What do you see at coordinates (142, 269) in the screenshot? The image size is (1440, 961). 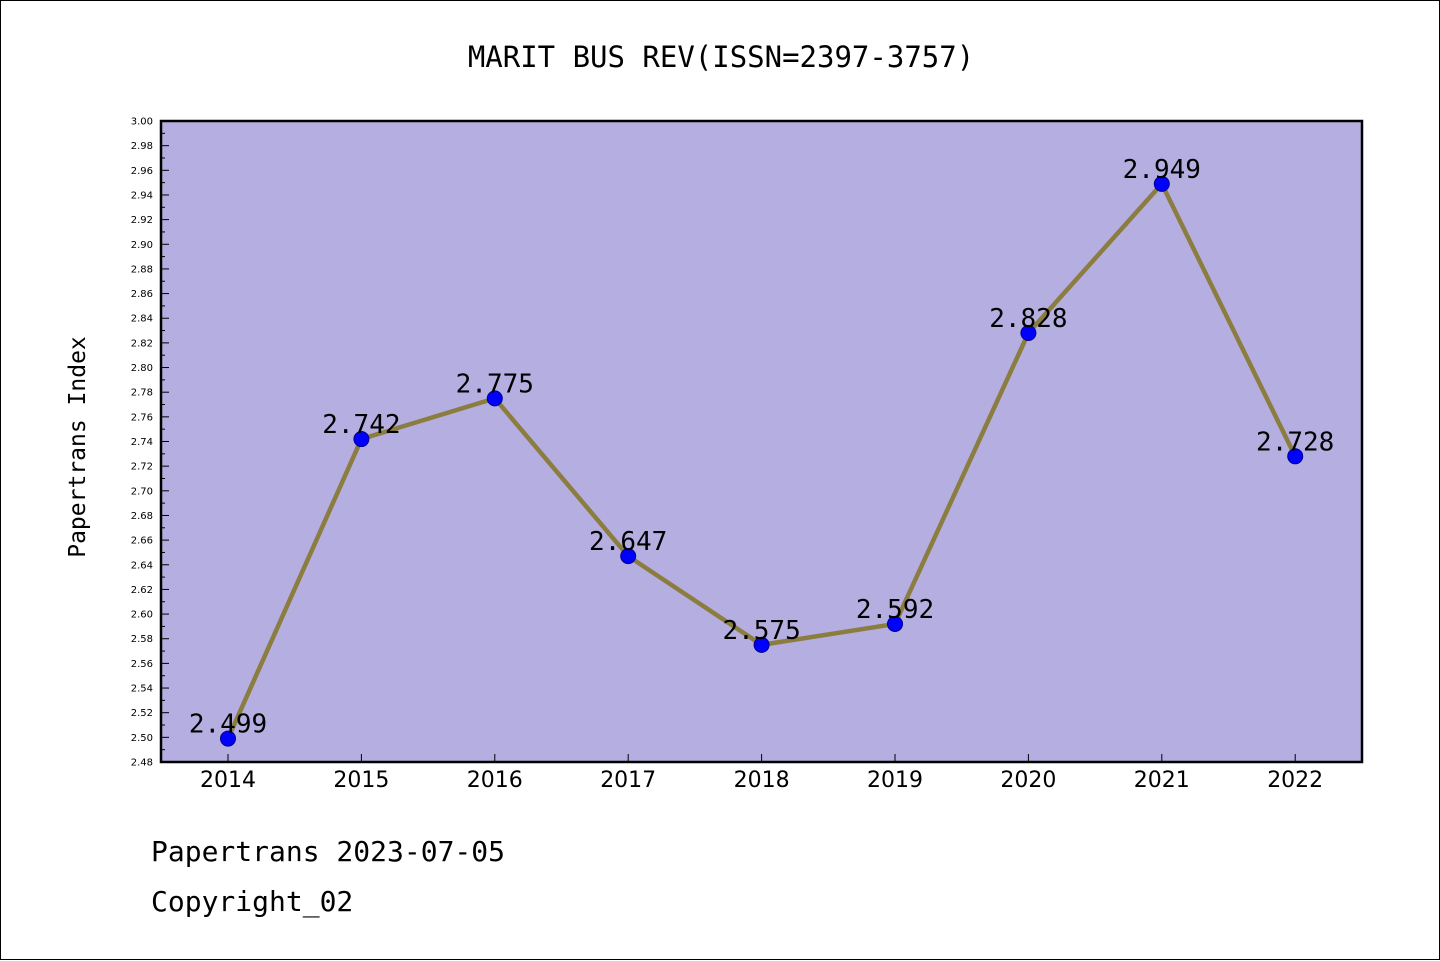 I see `y-tick-label: 2.88` at bounding box center [142, 269].